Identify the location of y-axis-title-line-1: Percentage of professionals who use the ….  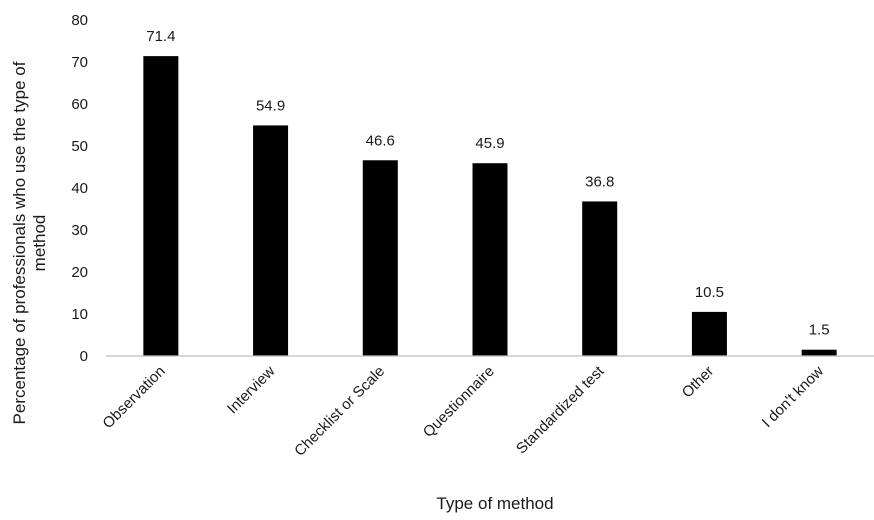
(19, 242).